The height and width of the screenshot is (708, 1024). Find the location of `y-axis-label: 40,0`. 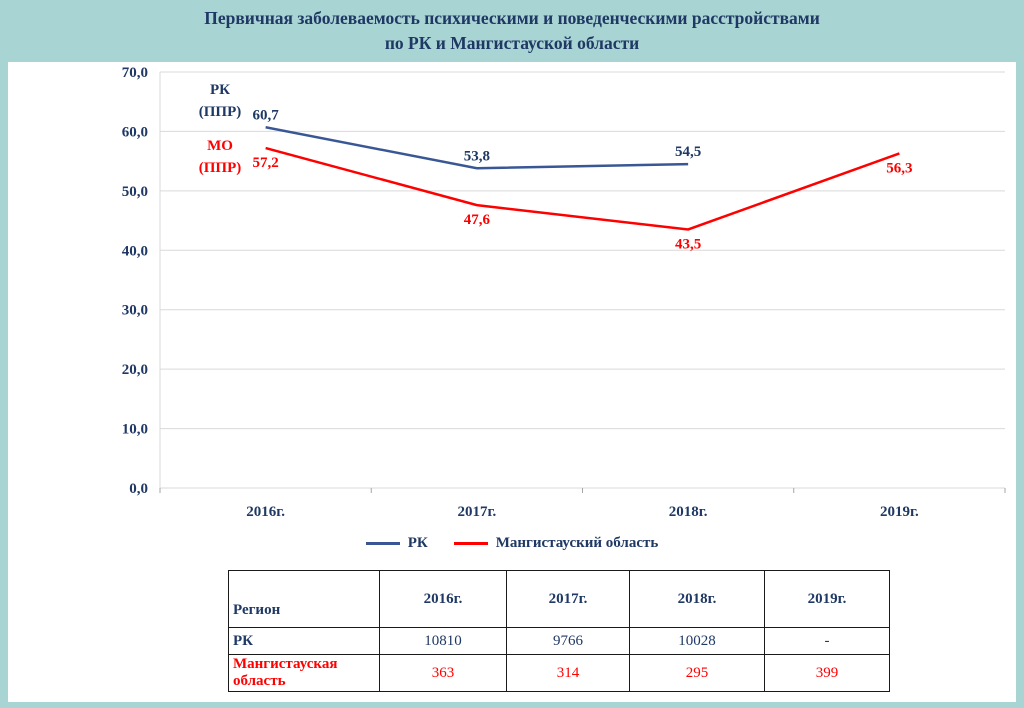

y-axis-label: 40,0 is located at coordinates (135, 251).